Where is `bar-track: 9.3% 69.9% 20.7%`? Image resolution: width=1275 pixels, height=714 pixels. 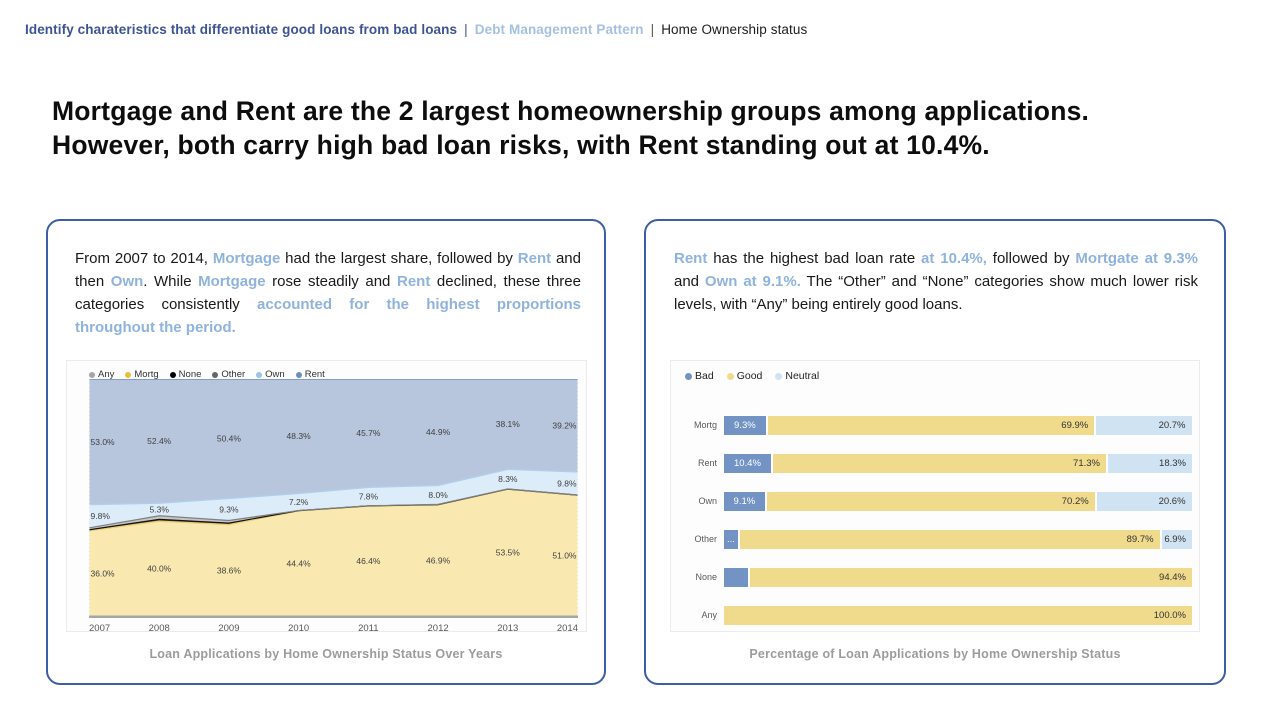
bar-track: 9.3% 69.9% 20.7% is located at coordinates (958, 425).